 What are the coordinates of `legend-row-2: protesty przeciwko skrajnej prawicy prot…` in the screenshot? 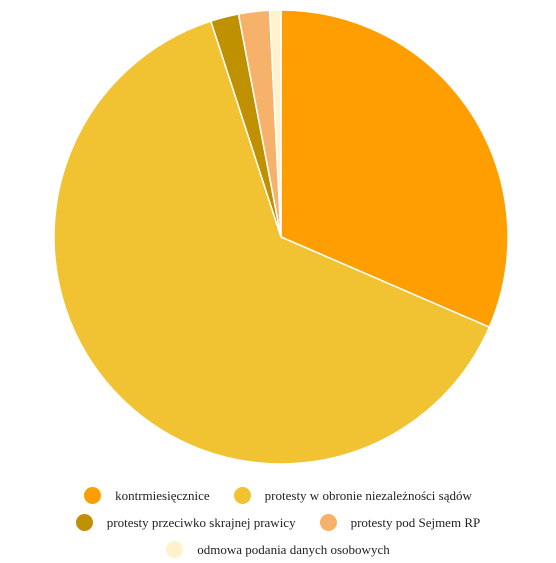 It's located at (278, 522).